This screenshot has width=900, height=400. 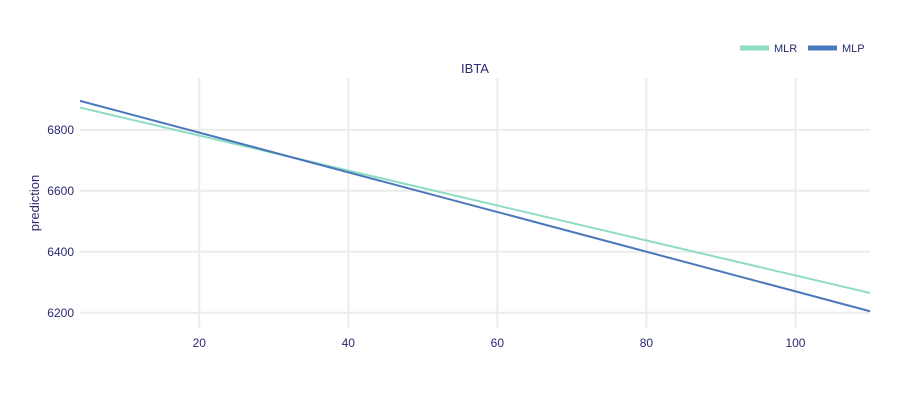 What do you see at coordinates (60, 313) in the screenshot?
I see `y-tick-label-0: 6200` at bounding box center [60, 313].